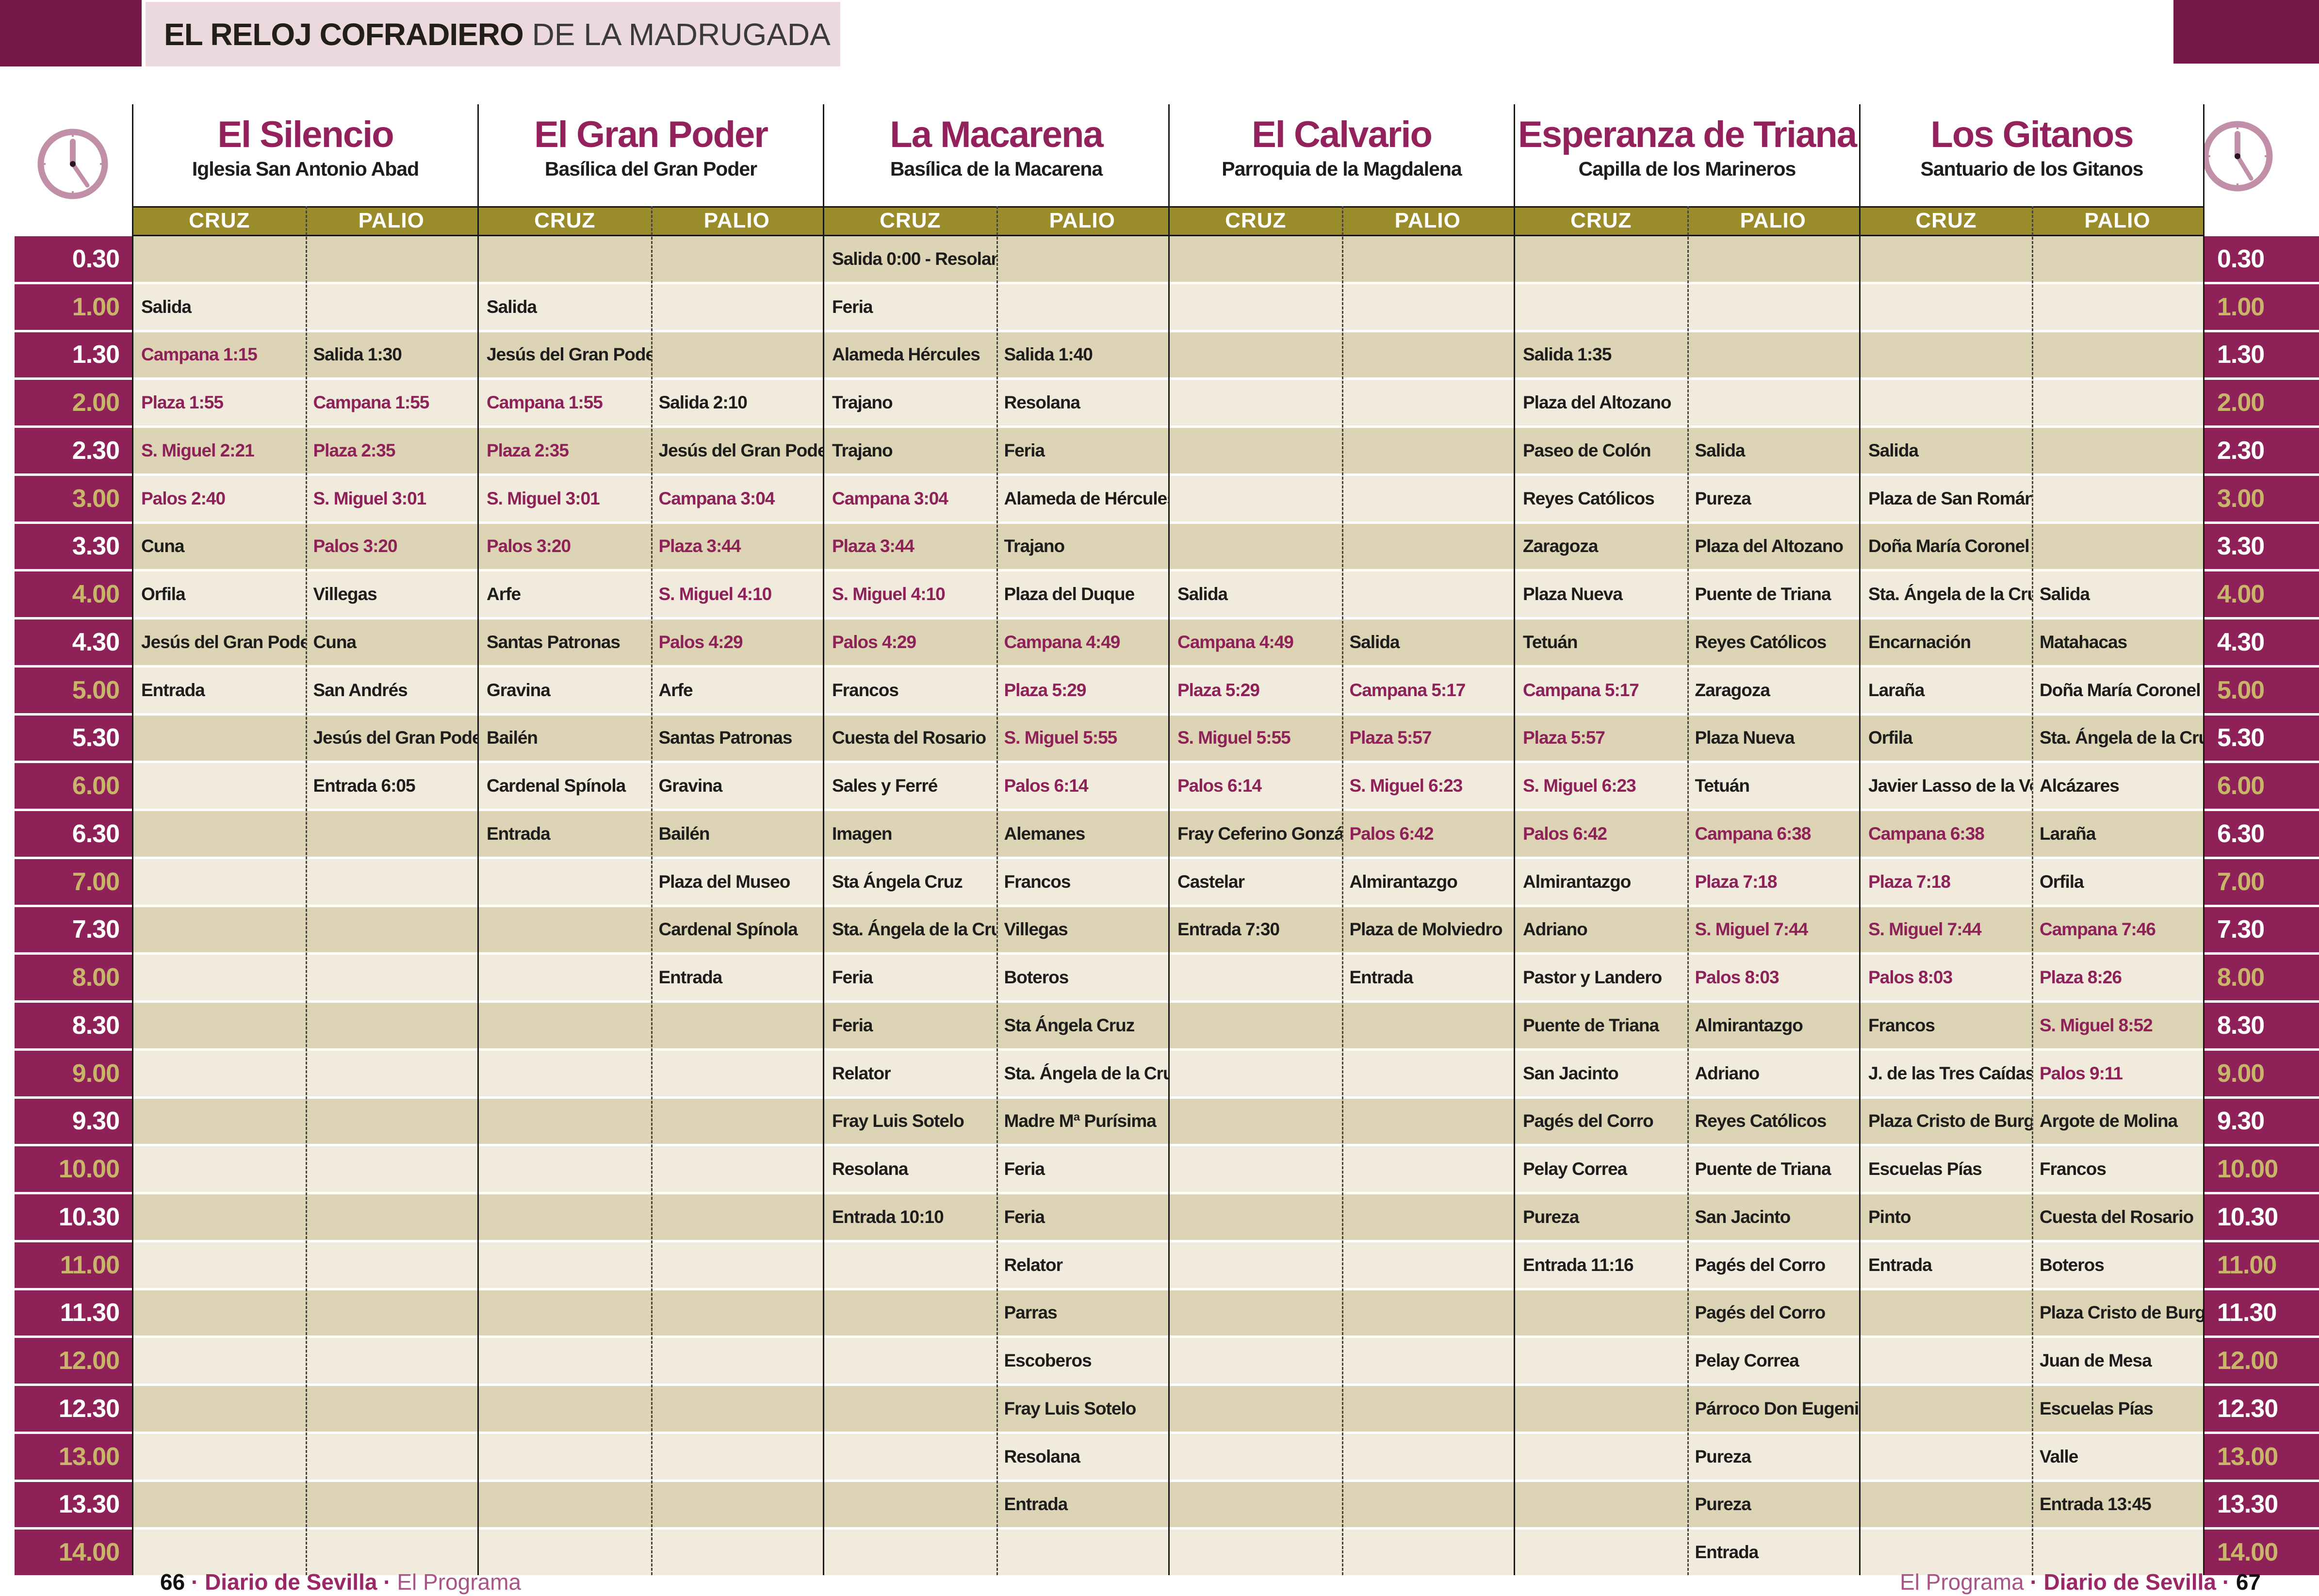 This screenshot has height=1596, width=2319. I want to click on time-cell: 9.30, so click(2262, 1121).